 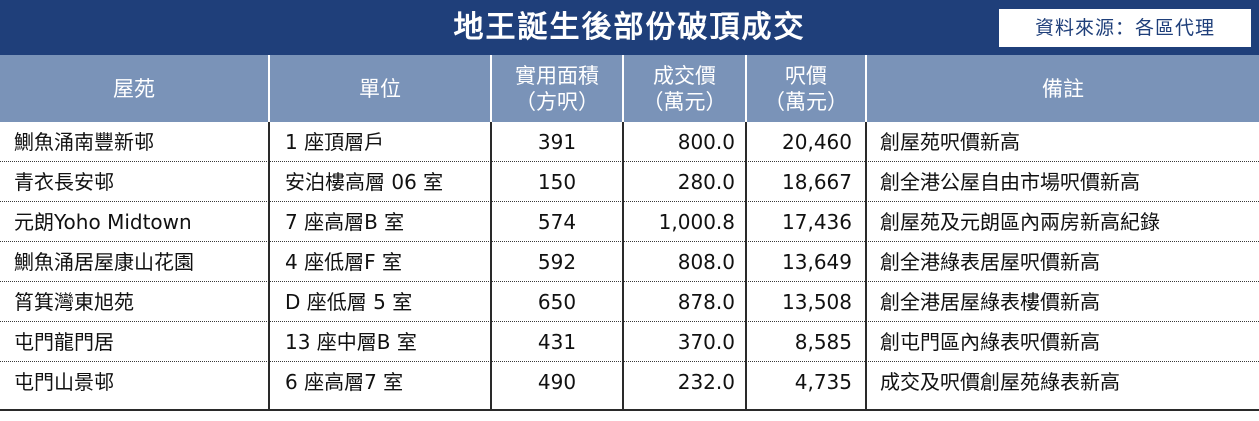 I want to click on cell-psf: 4,735, so click(x=823, y=382).